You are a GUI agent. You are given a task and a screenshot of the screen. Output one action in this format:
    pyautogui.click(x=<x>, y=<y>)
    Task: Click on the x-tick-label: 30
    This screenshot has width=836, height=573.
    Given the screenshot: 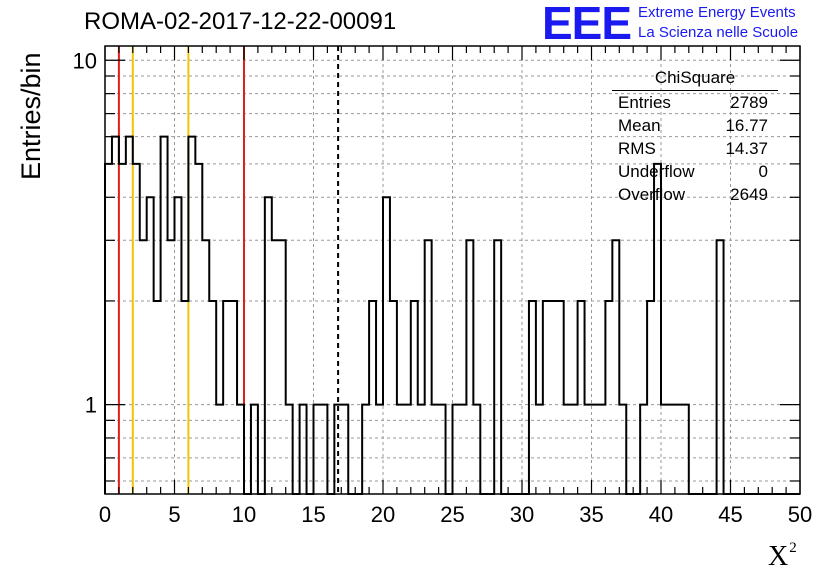 What is the action you would take?
    pyautogui.click(x=522, y=514)
    